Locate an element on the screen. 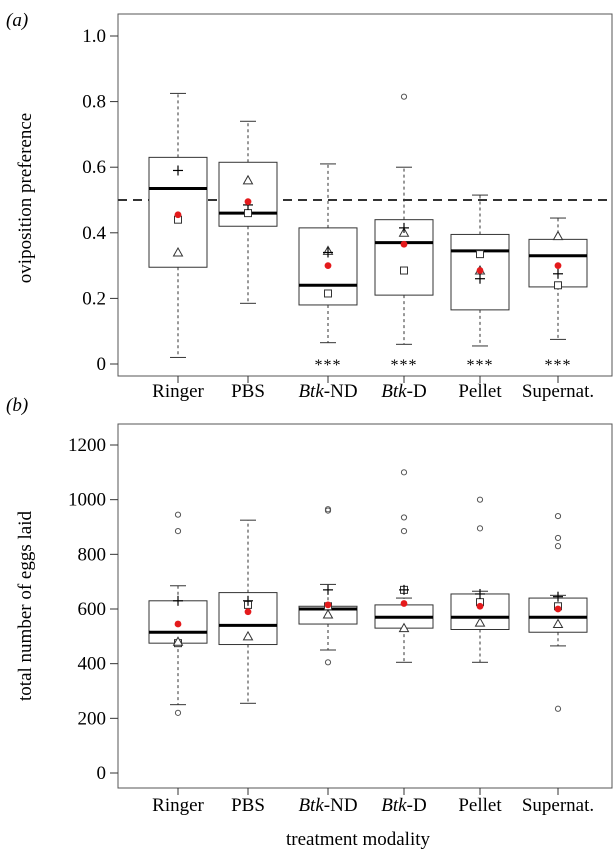 This screenshot has height=853, width=613. panel-b-category-label: Btk-D is located at coordinates (403, 805).